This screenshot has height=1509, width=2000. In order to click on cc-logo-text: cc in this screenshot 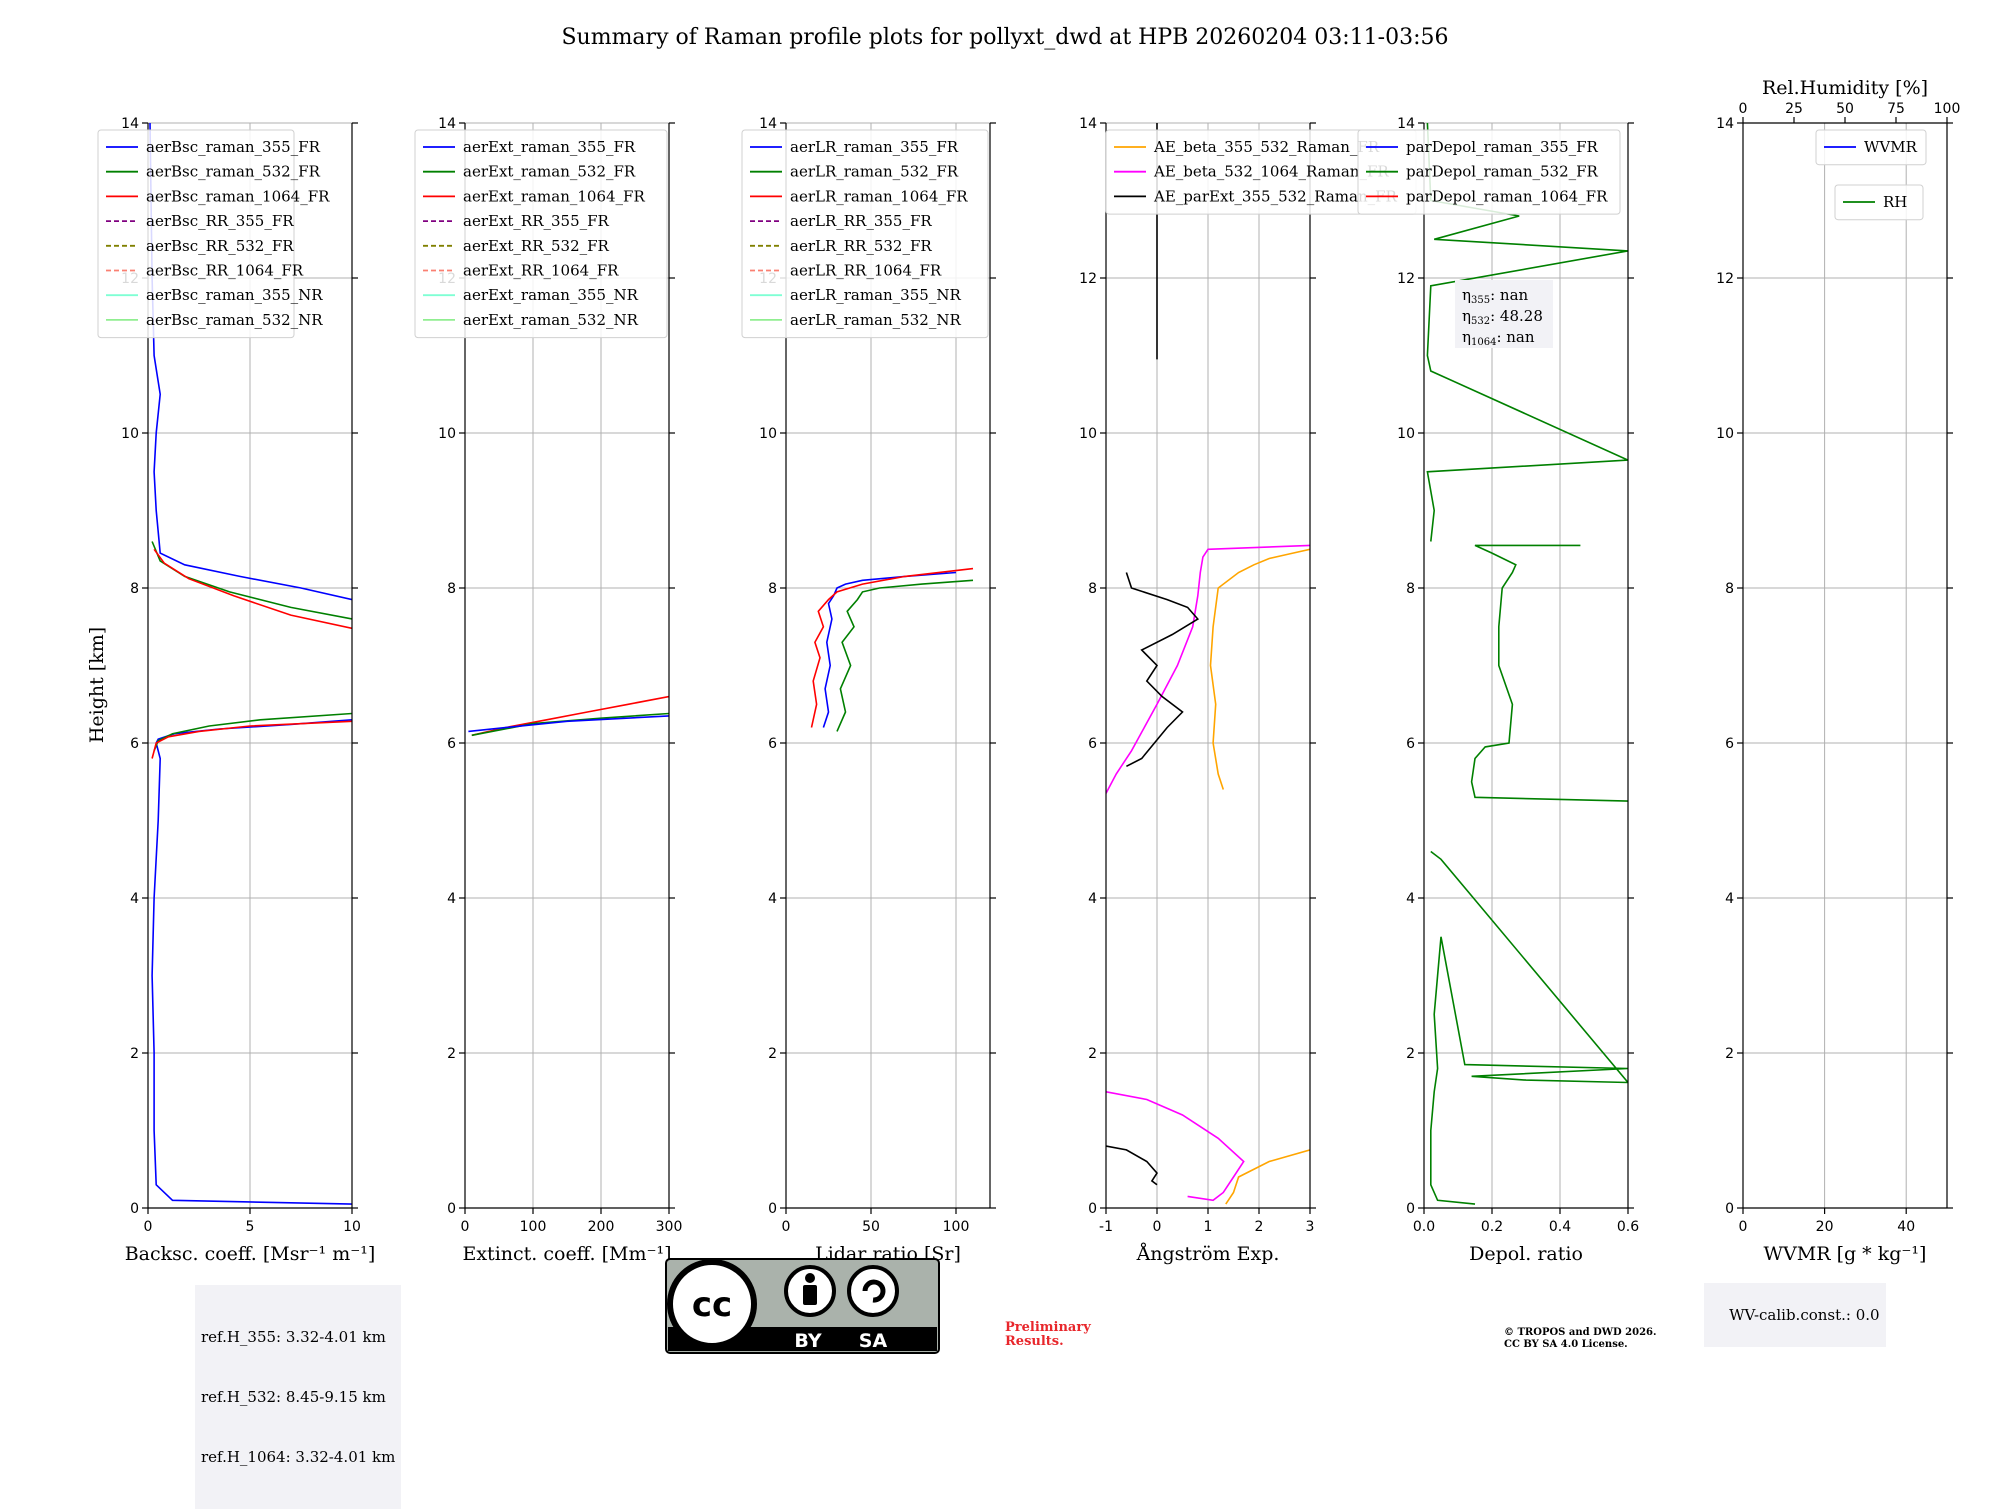, I will do `click(712, 1305)`.